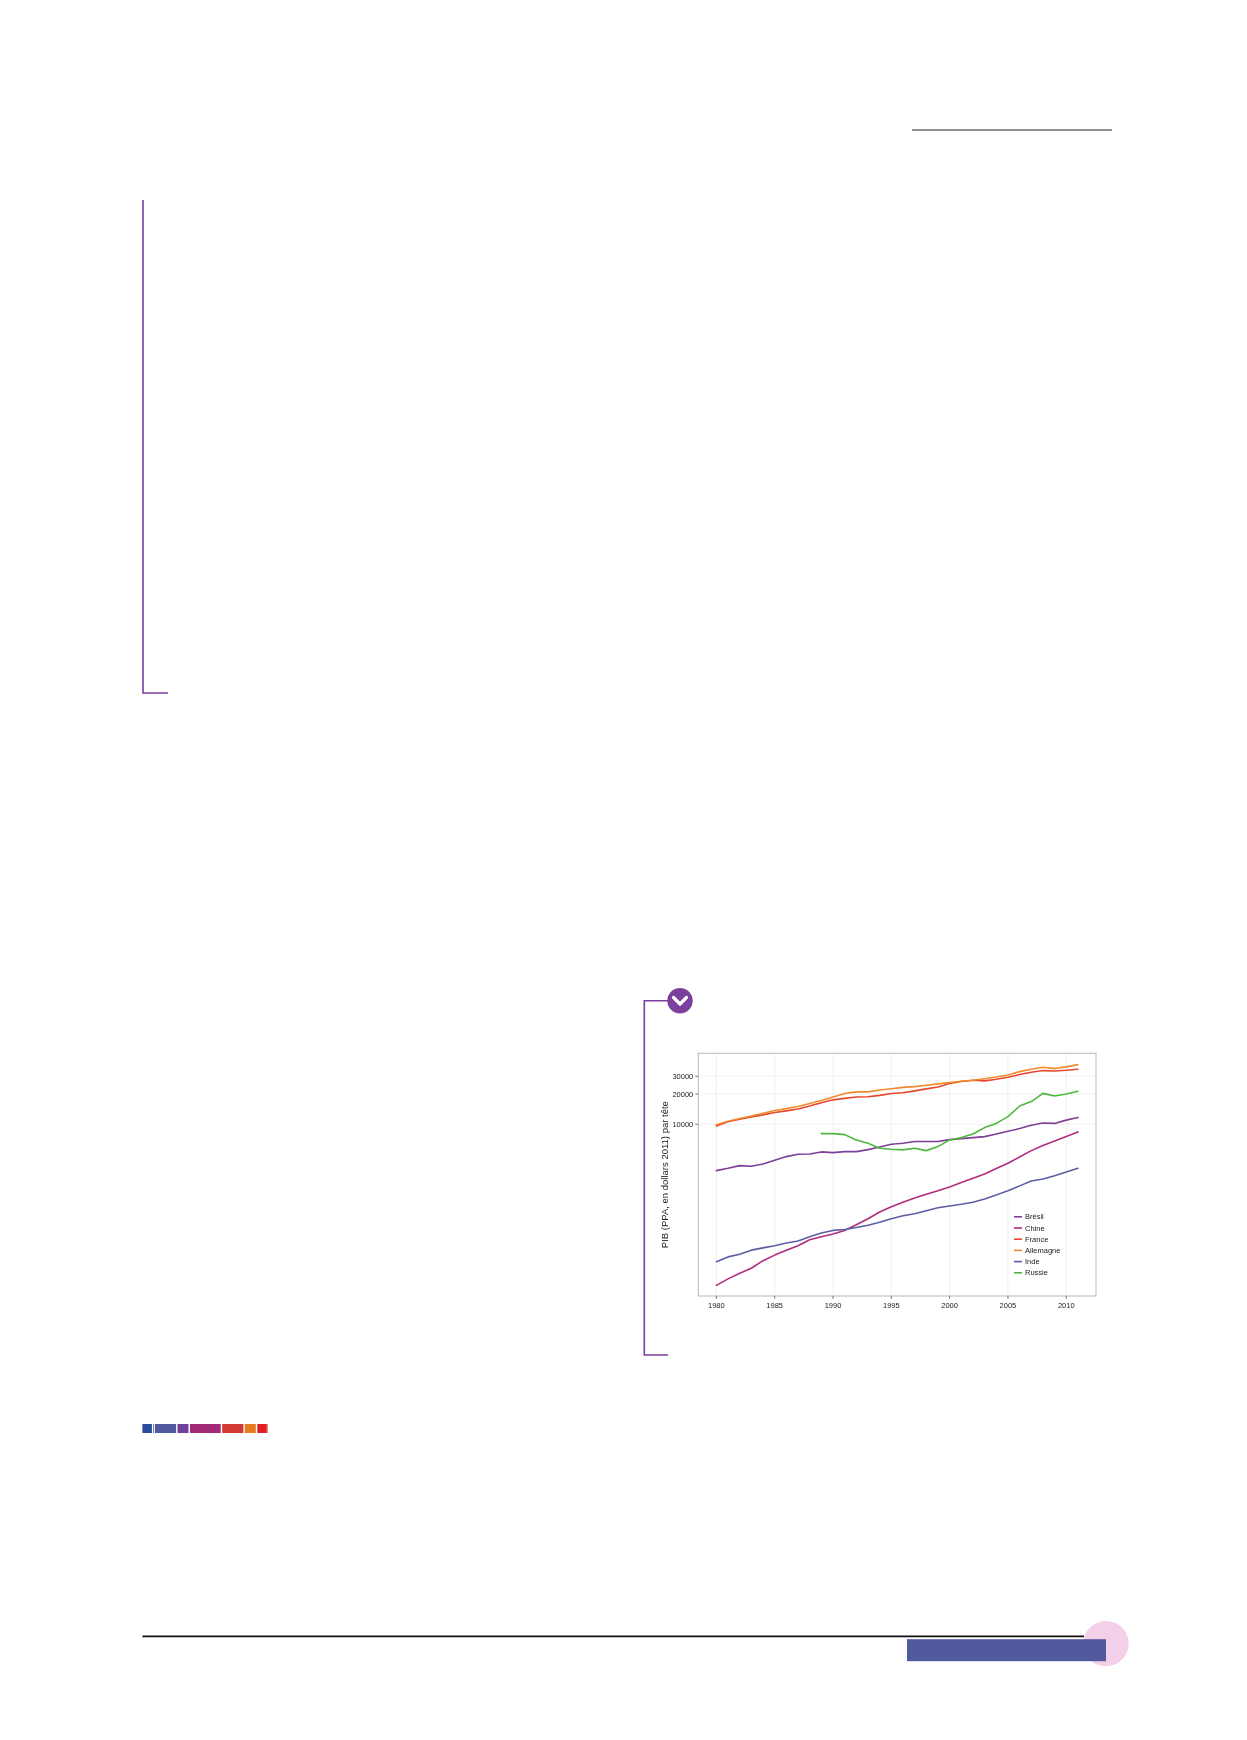 This screenshot has height=1740, width=1247. Describe the element at coordinates (665, 1175) in the screenshot. I see `y-axis-title: PIB (PPA, en dollars 2011) par tête` at that location.